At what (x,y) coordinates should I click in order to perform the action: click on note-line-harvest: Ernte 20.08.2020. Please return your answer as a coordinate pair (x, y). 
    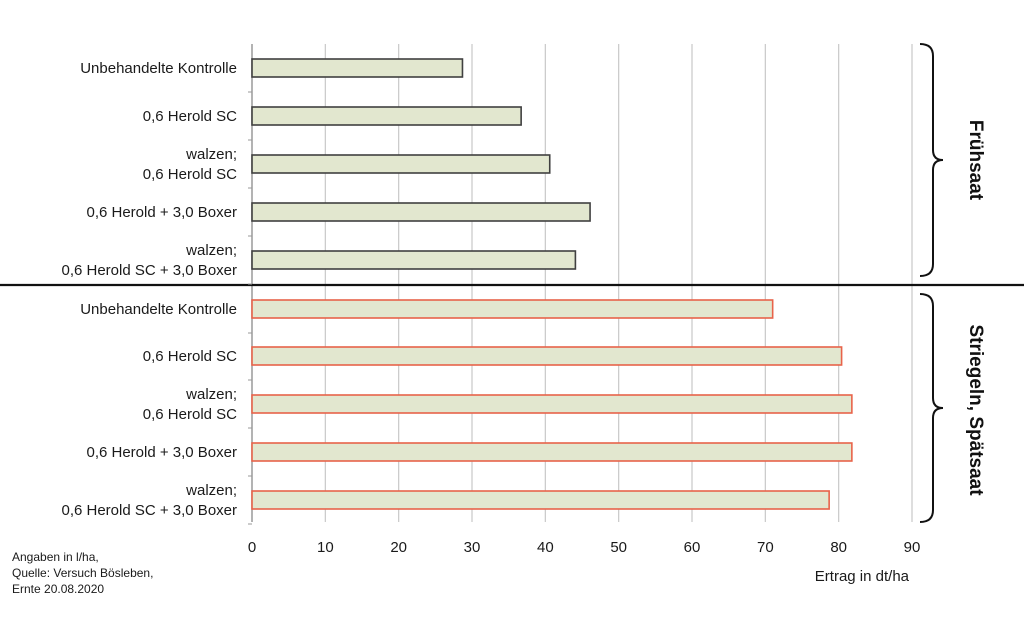
    Looking at the image, I should click on (58, 589).